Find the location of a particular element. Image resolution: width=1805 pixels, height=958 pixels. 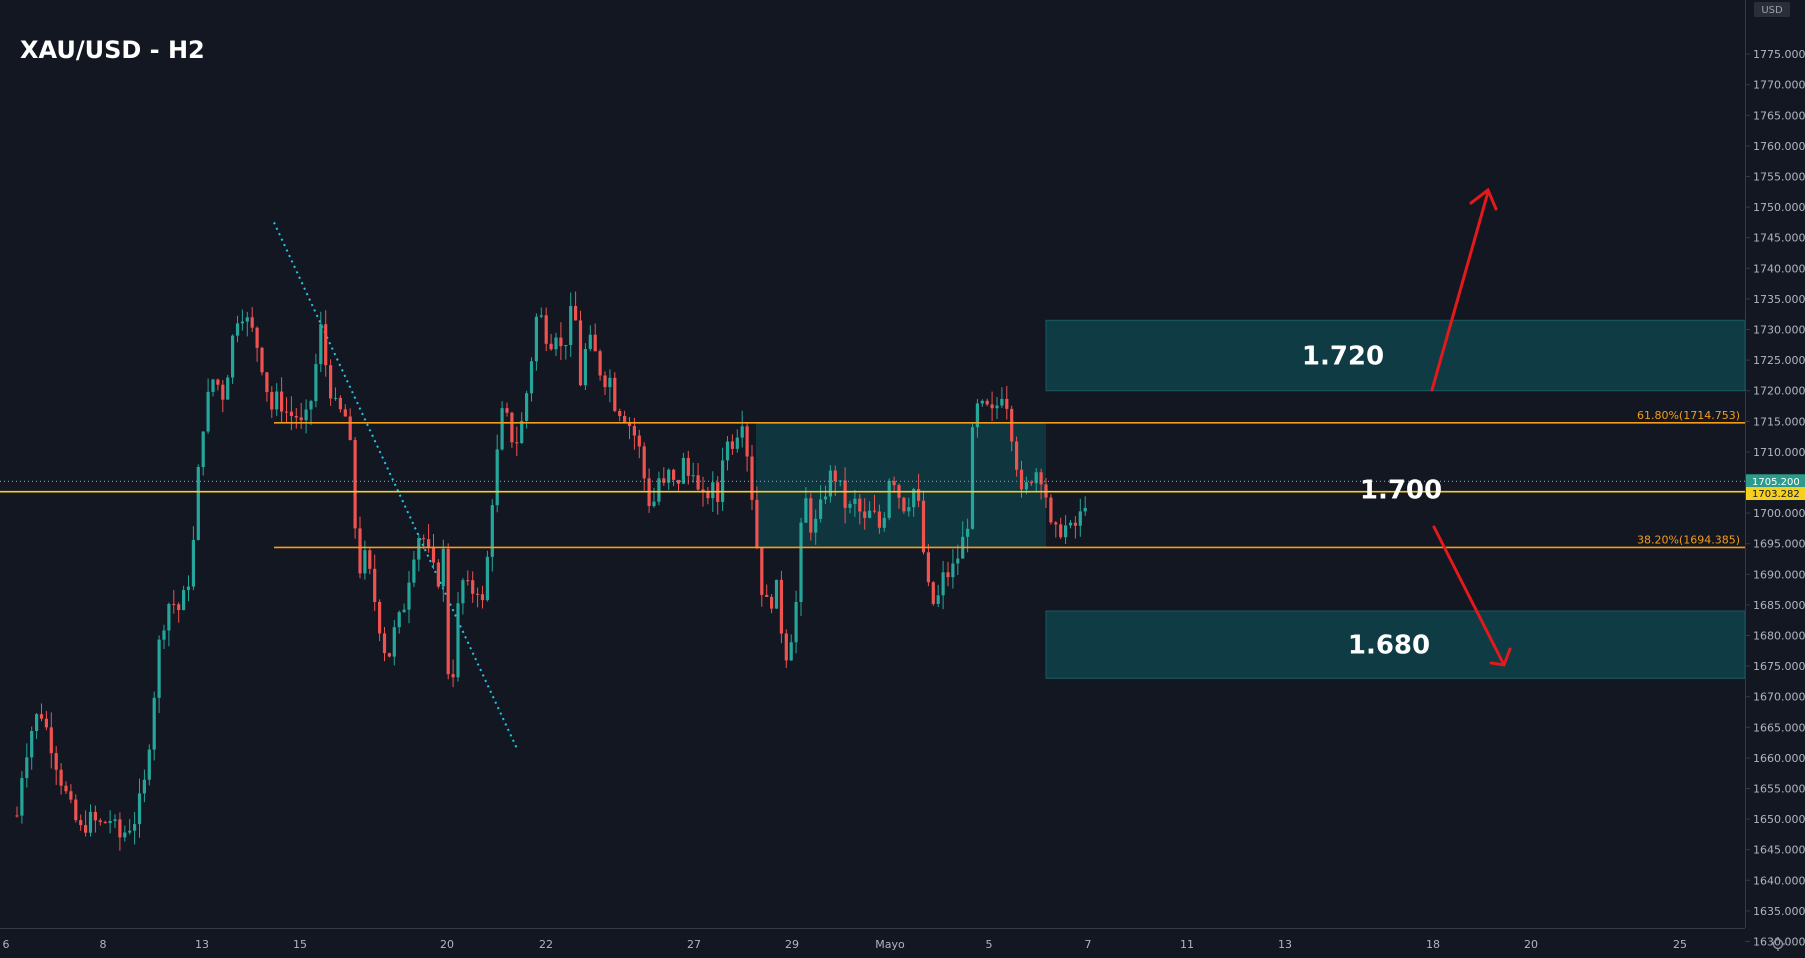

x-tick-label: 18 is located at coordinates (1433, 944).